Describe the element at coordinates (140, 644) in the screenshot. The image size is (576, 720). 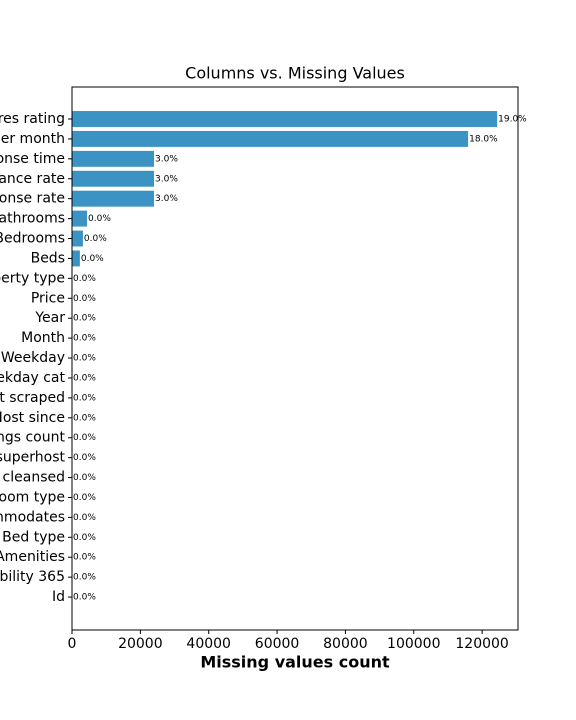
I see `x-tick-label: 20000` at that location.